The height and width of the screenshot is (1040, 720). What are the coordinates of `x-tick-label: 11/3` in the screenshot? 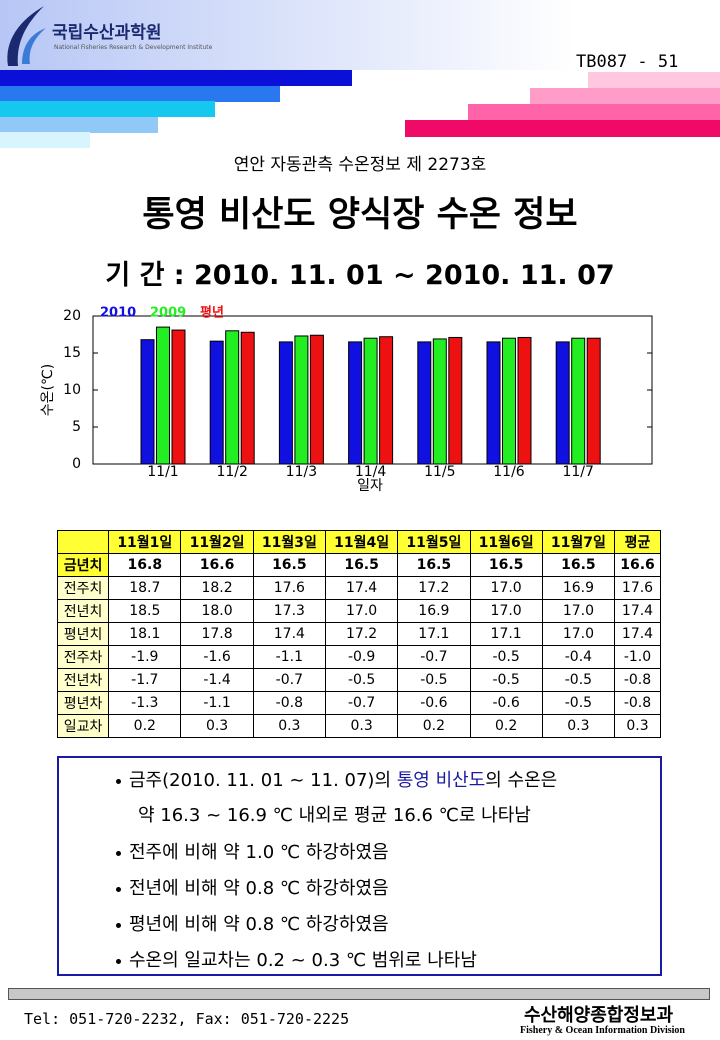 It's located at (301, 472).